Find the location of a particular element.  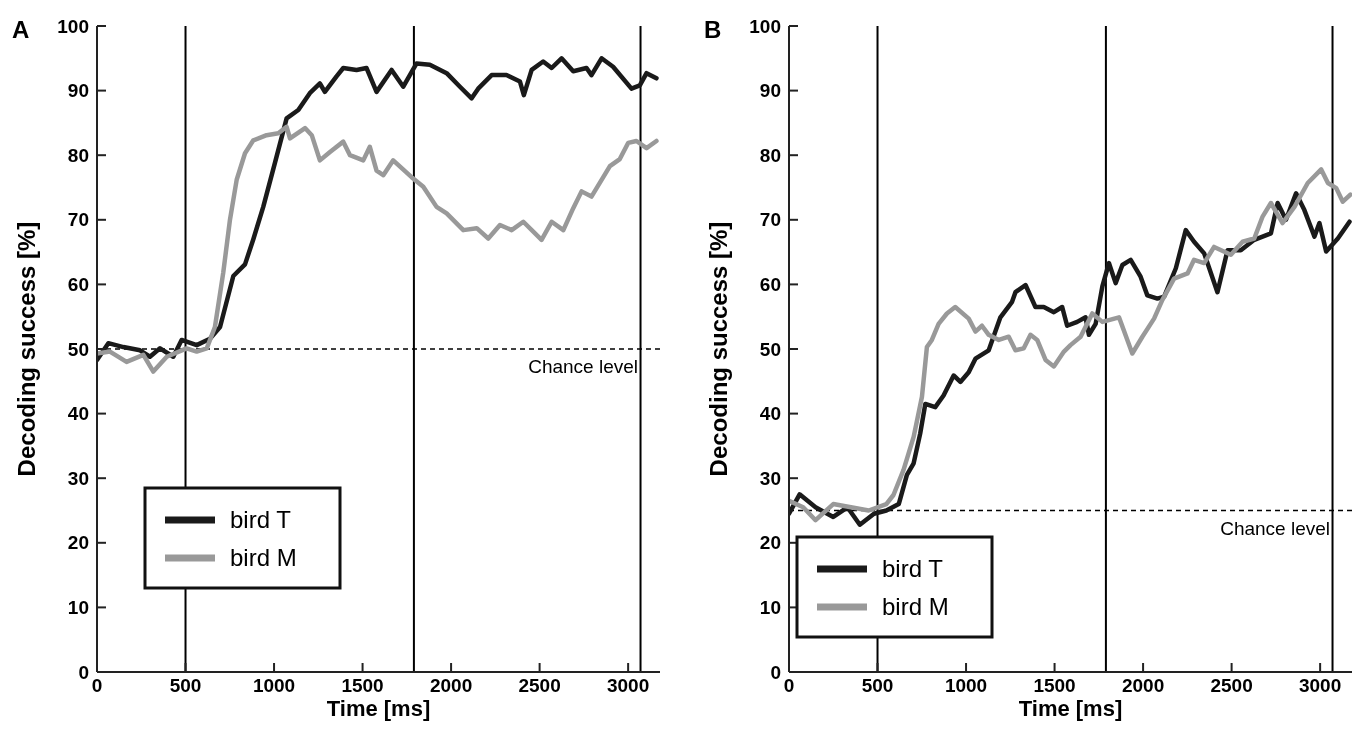

line-series is located at coordinates (378, 249).